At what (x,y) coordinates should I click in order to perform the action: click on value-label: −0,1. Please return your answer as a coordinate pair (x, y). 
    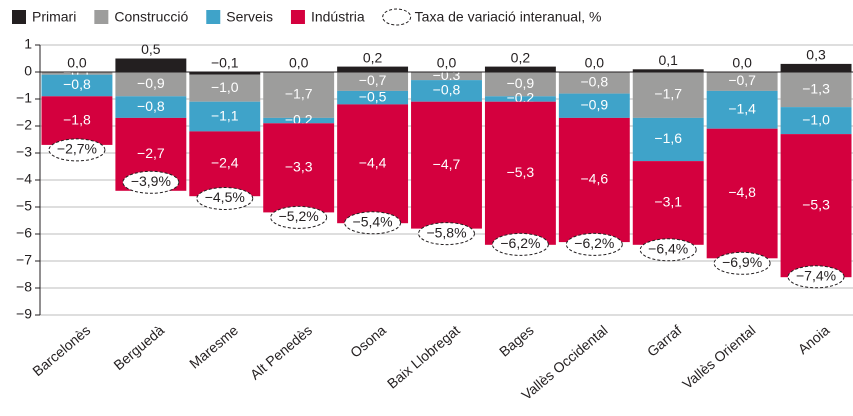
    Looking at the image, I should click on (225, 63).